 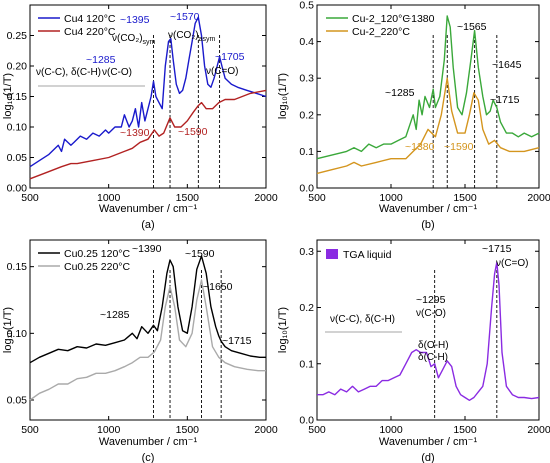 I want to click on panel-label: (c), so click(x=148, y=457).